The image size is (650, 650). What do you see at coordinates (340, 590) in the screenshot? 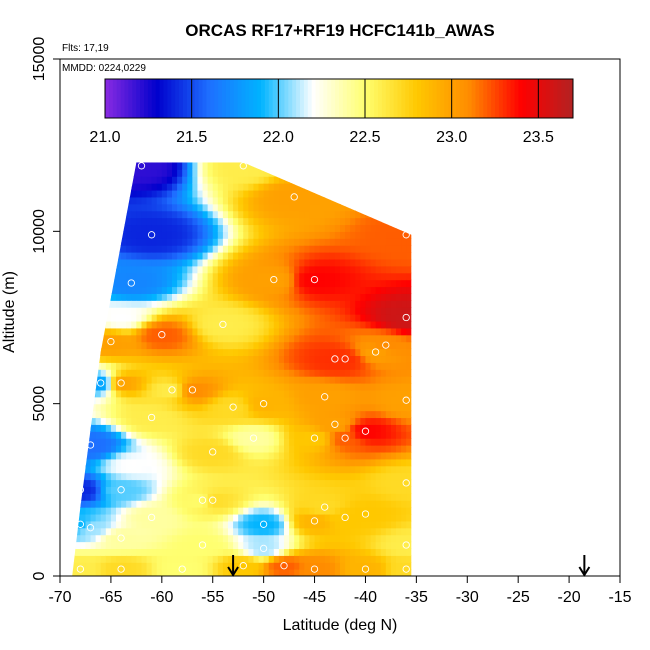
I see `x-axis: -70 -65 -60 -55 -50 -45 -40 -35 -30 -25 -20 -15` at bounding box center [340, 590].